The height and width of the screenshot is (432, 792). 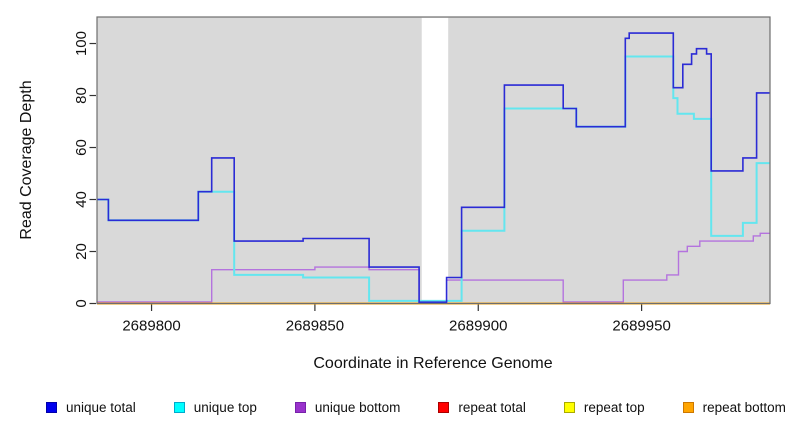 What do you see at coordinates (744, 407) in the screenshot?
I see `legend-label: repeat bottom` at bounding box center [744, 407].